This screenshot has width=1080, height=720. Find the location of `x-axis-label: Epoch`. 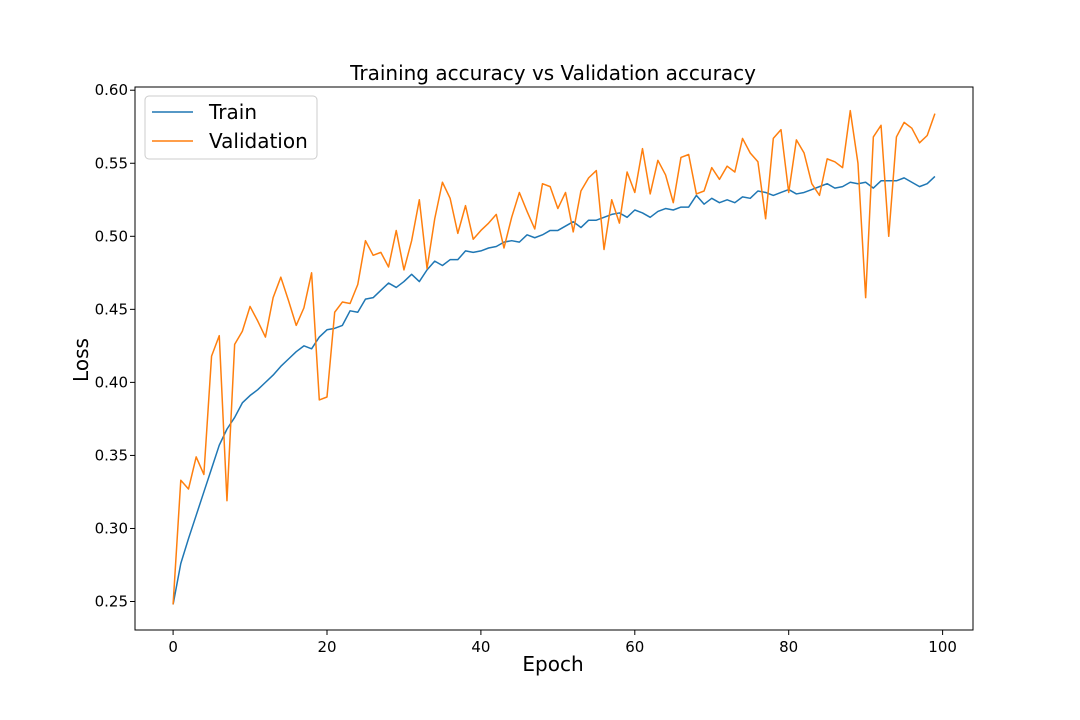

x-axis-label: Epoch is located at coordinates (552, 664).